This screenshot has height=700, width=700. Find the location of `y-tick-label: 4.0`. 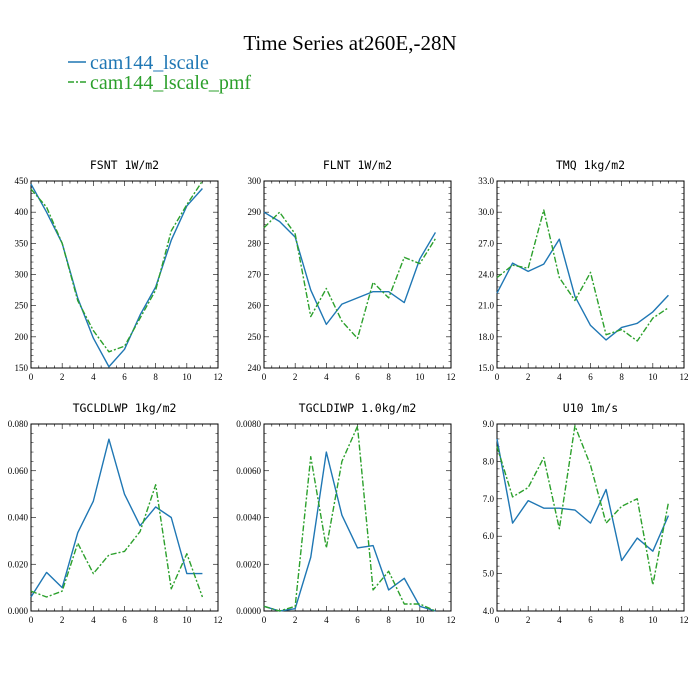

y-tick-label: 4.0 is located at coordinates (489, 611).